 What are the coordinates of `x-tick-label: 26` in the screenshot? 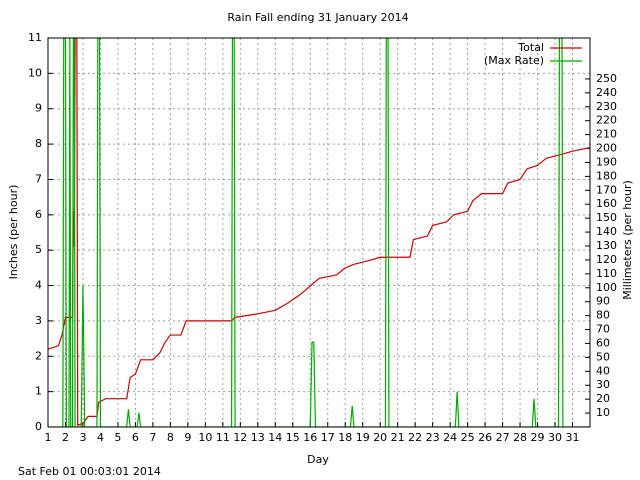 It's located at (485, 437).